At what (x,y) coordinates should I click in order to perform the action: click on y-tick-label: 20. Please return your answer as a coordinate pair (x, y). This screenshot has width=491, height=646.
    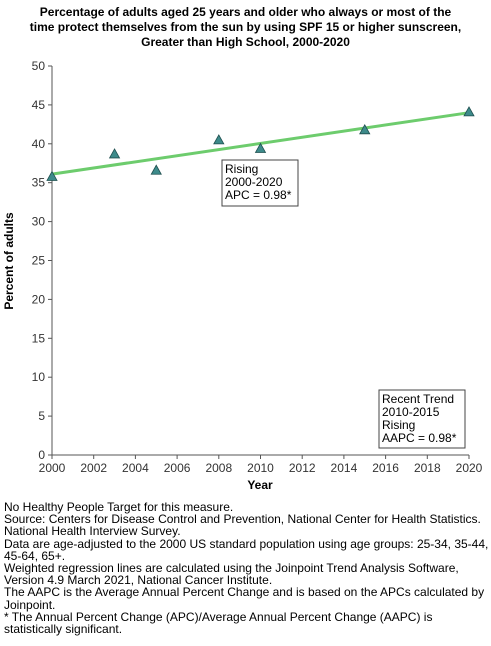
    Looking at the image, I should click on (39, 299).